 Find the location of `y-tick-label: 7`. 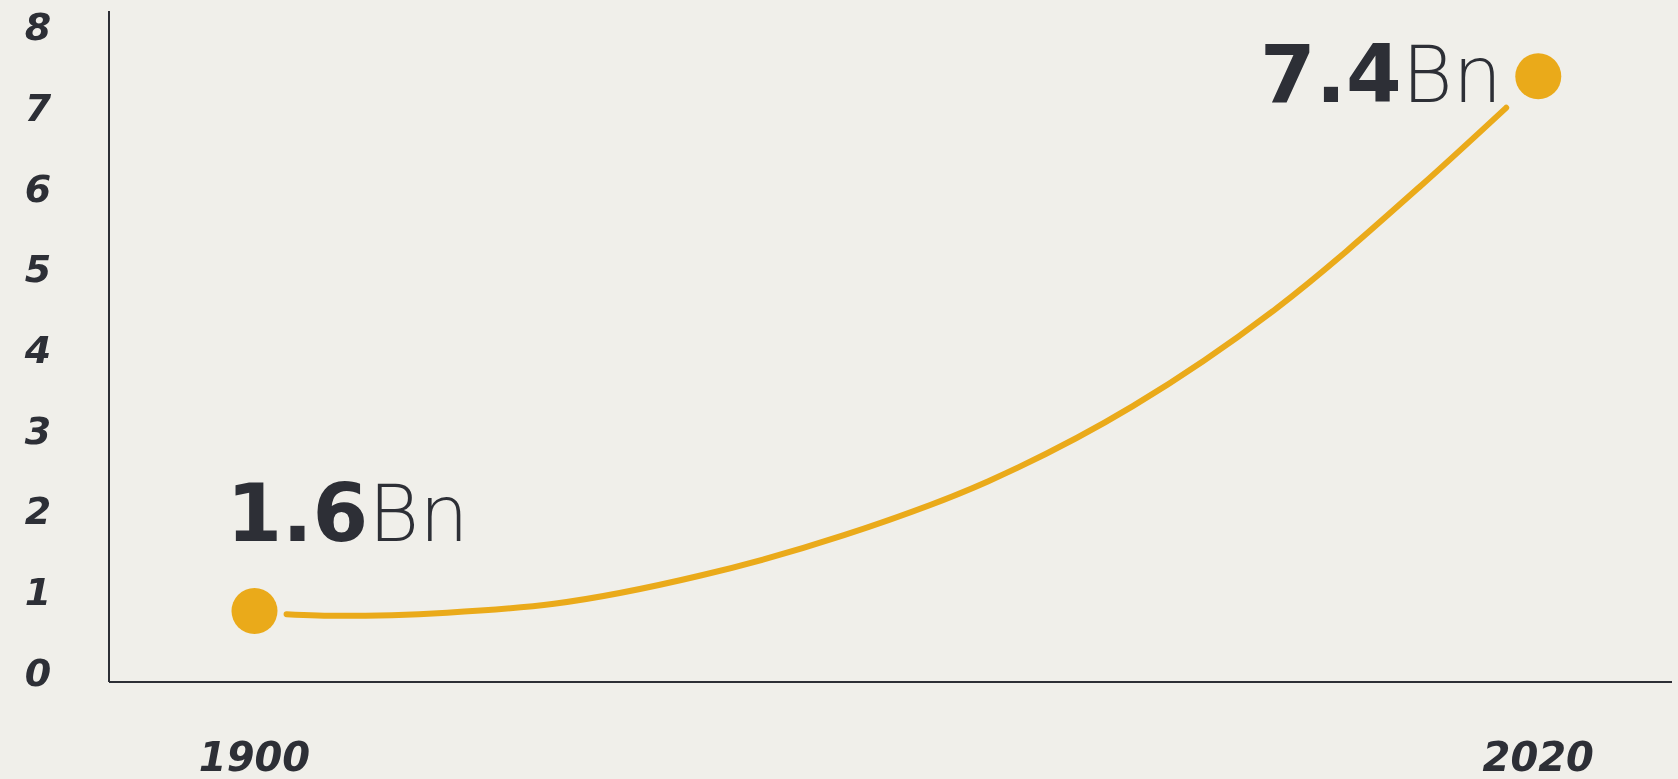

y-tick-label: 7 is located at coordinates (38, 108).